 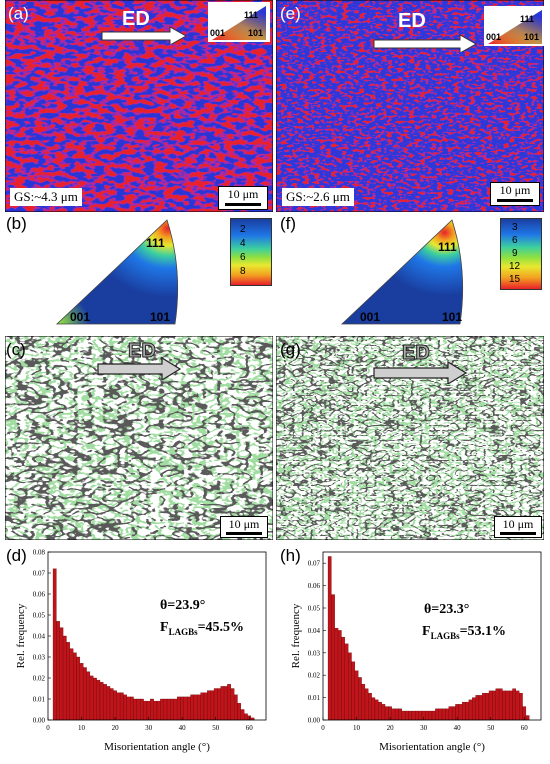 I want to click on panel-label-h: (h), so click(x=290, y=555).